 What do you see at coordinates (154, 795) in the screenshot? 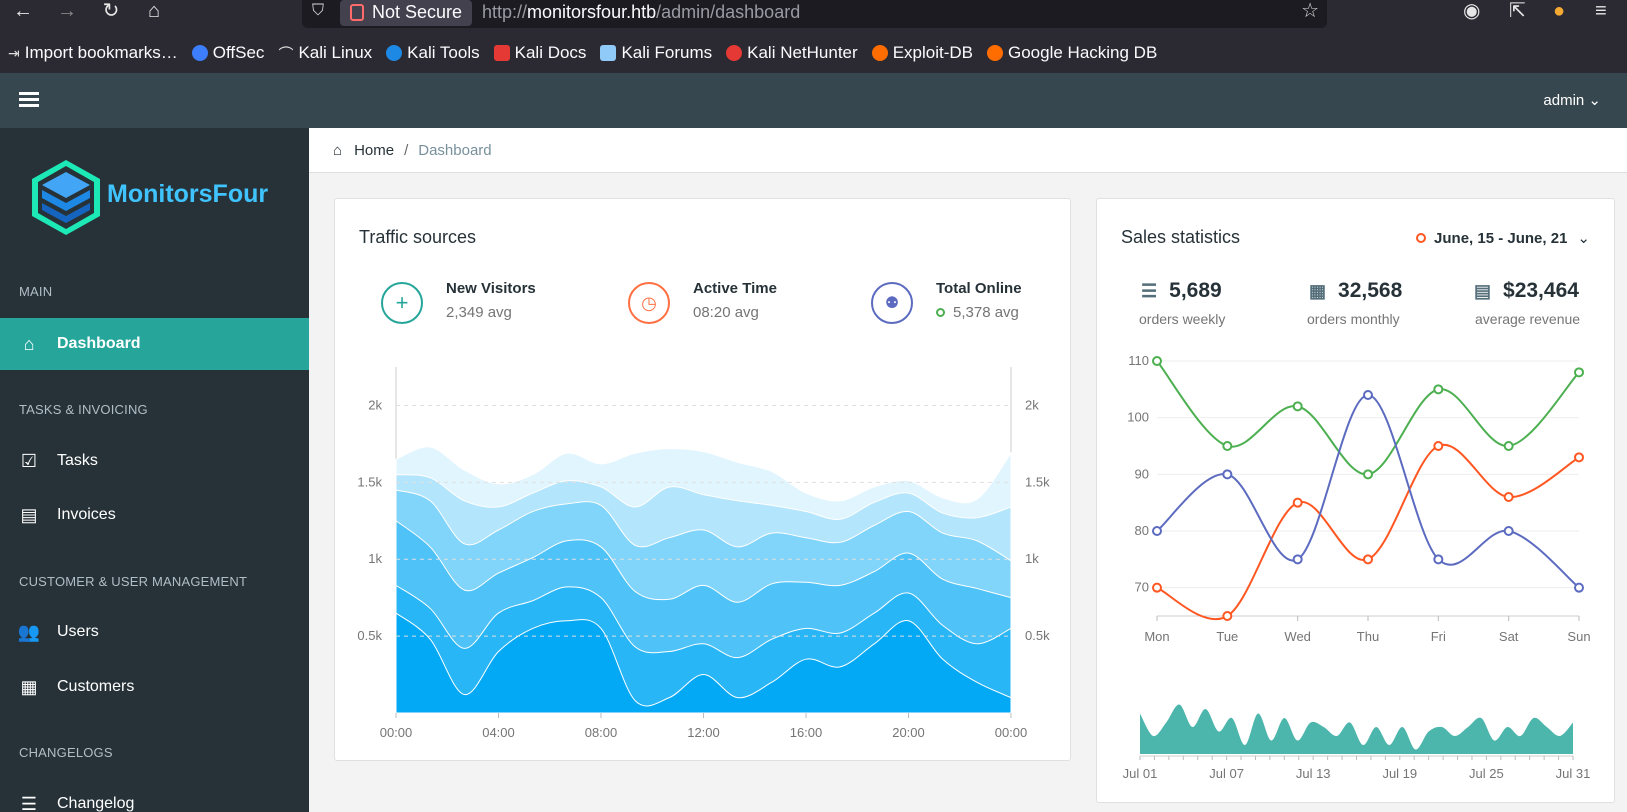
I see `sidebar-item-changelog: ☰ Changelog` at bounding box center [154, 795].